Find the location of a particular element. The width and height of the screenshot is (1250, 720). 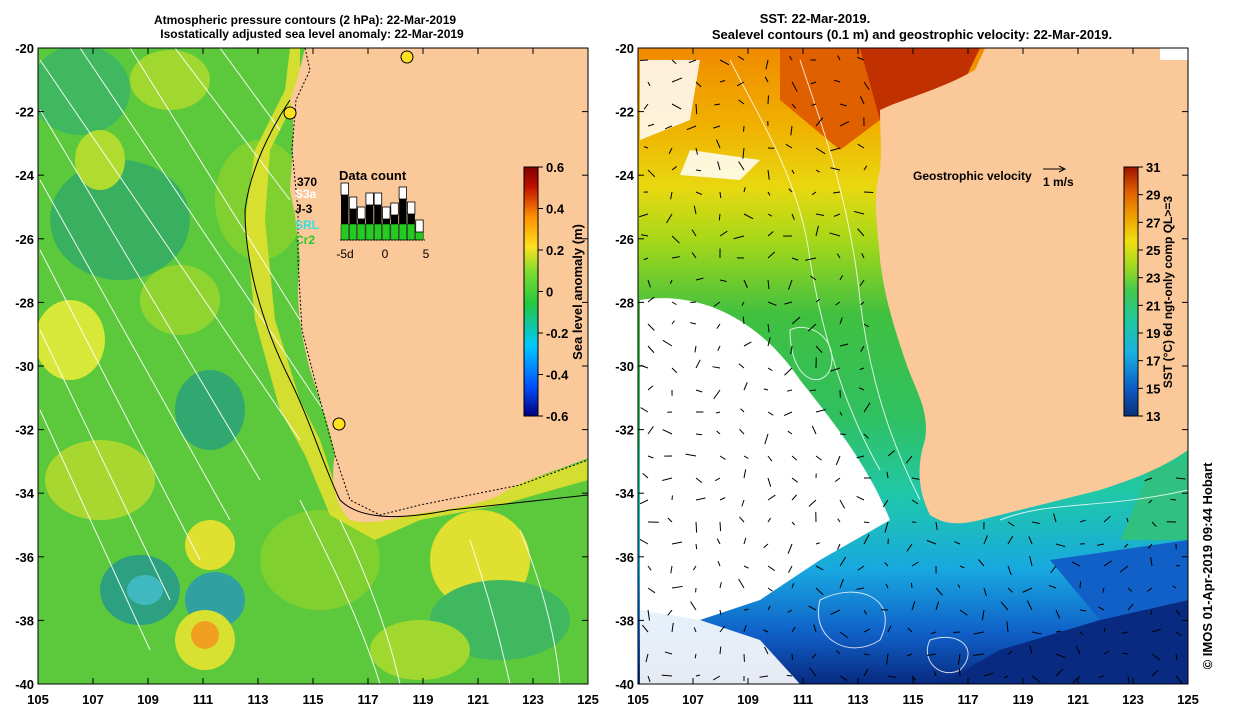

colorbar-tick-label: 13 is located at coordinates (1153, 416).